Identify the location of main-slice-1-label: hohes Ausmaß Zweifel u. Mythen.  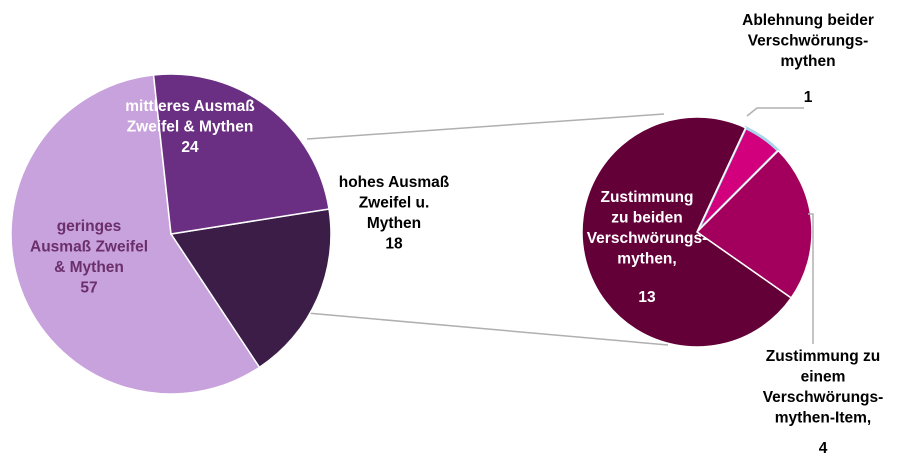
(394, 203).